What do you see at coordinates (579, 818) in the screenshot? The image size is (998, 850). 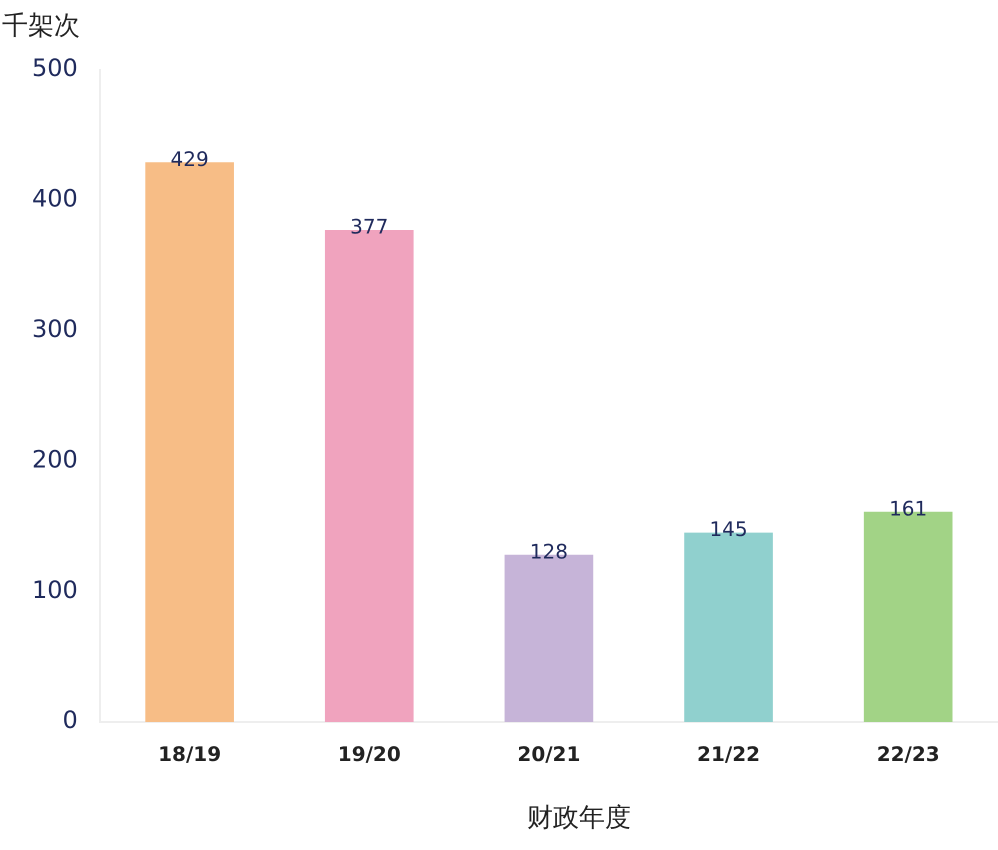 I see `x-axis-title: 财政年度` at bounding box center [579, 818].